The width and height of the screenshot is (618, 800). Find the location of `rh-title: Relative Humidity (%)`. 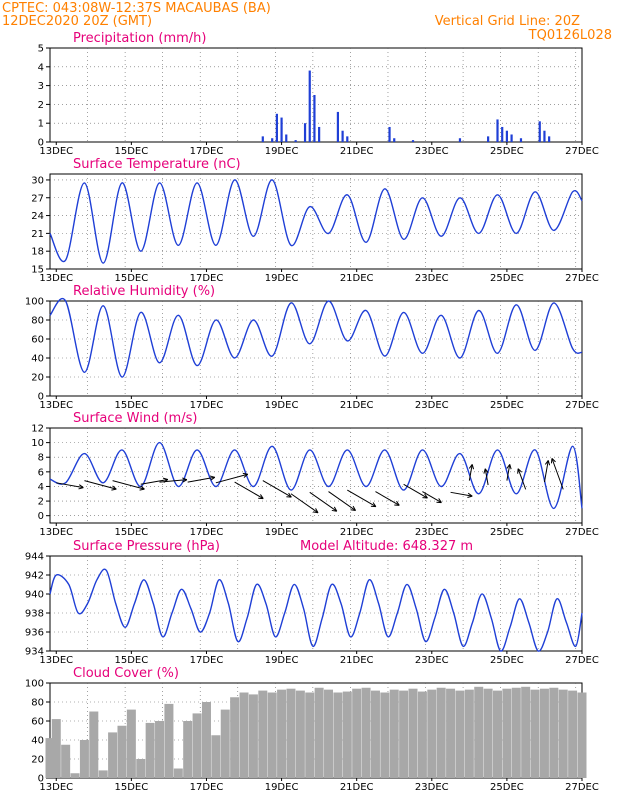

rh-title: Relative Humidity (%) is located at coordinates (144, 291).